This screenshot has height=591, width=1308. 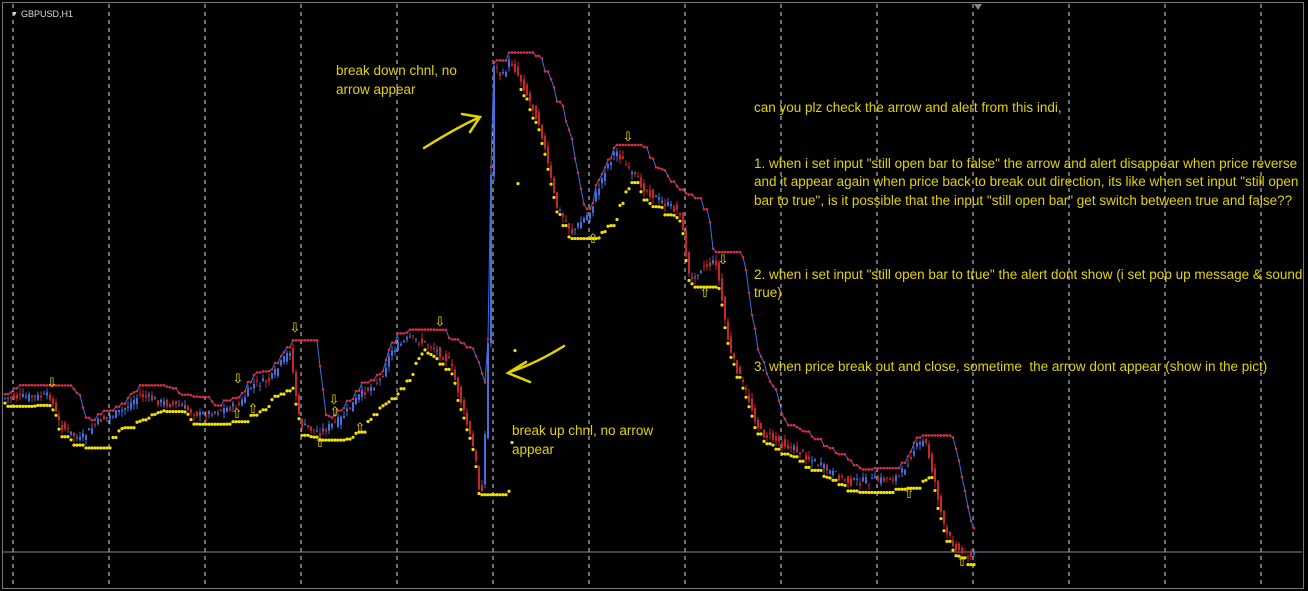 What do you see at coordinates (583, 440) in the screenshot?
I see `annotation-break-up: break up chnl, no arrow appear` at bounding box center [583, 440].